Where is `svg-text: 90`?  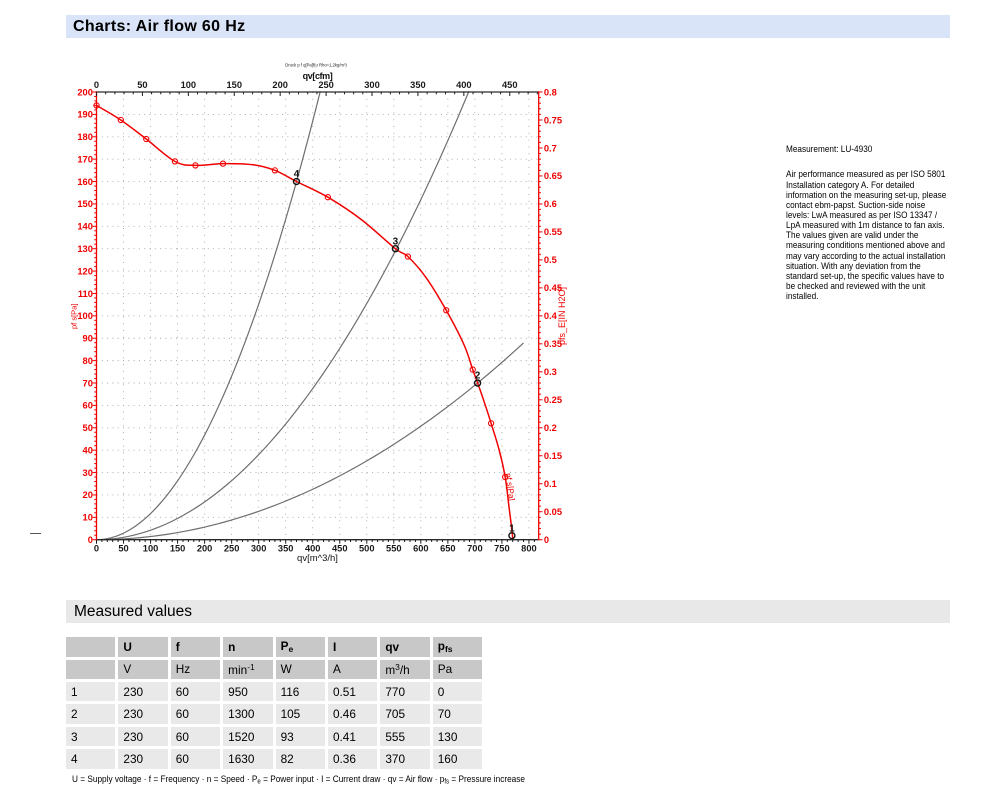 svg-text: 90 is located at coordinates (88, 339).